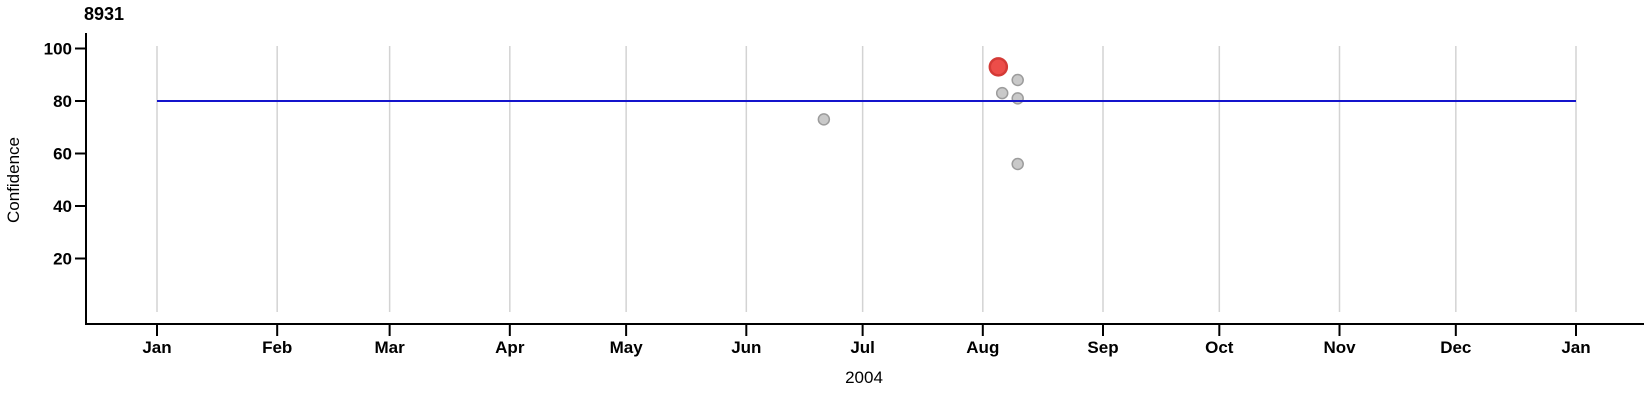  What do you see at coordinates (390, 347) in the screenshot?
I see `x-tick-label: Mar` at bounding box center [390, 347].